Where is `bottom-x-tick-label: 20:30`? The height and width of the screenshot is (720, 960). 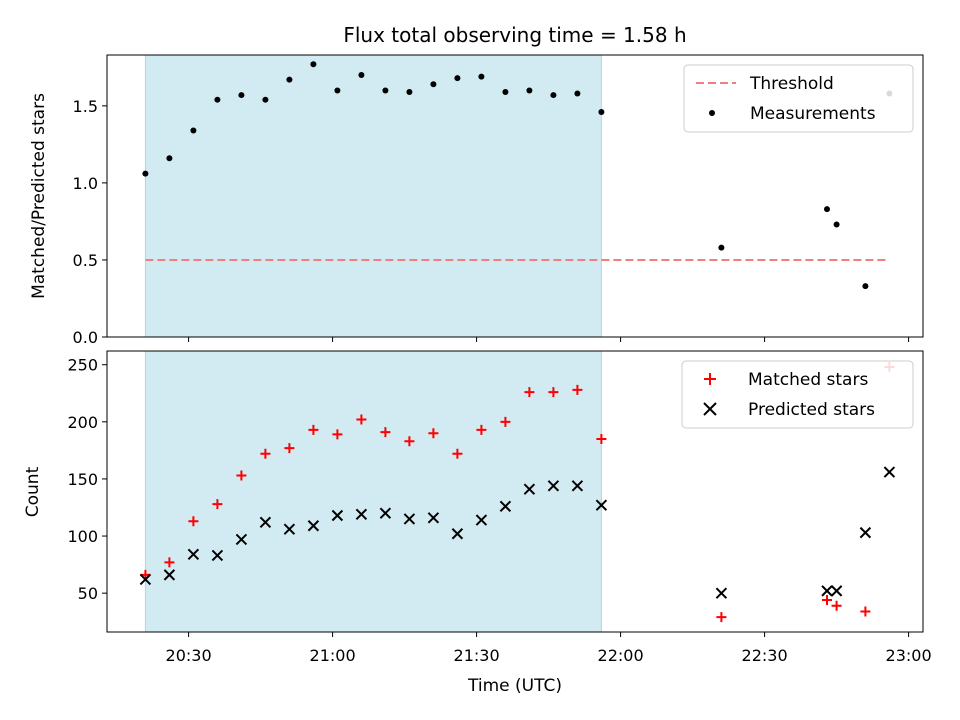 bottom-x-tick-label: 20:30 is located at coordinates (189, 655).